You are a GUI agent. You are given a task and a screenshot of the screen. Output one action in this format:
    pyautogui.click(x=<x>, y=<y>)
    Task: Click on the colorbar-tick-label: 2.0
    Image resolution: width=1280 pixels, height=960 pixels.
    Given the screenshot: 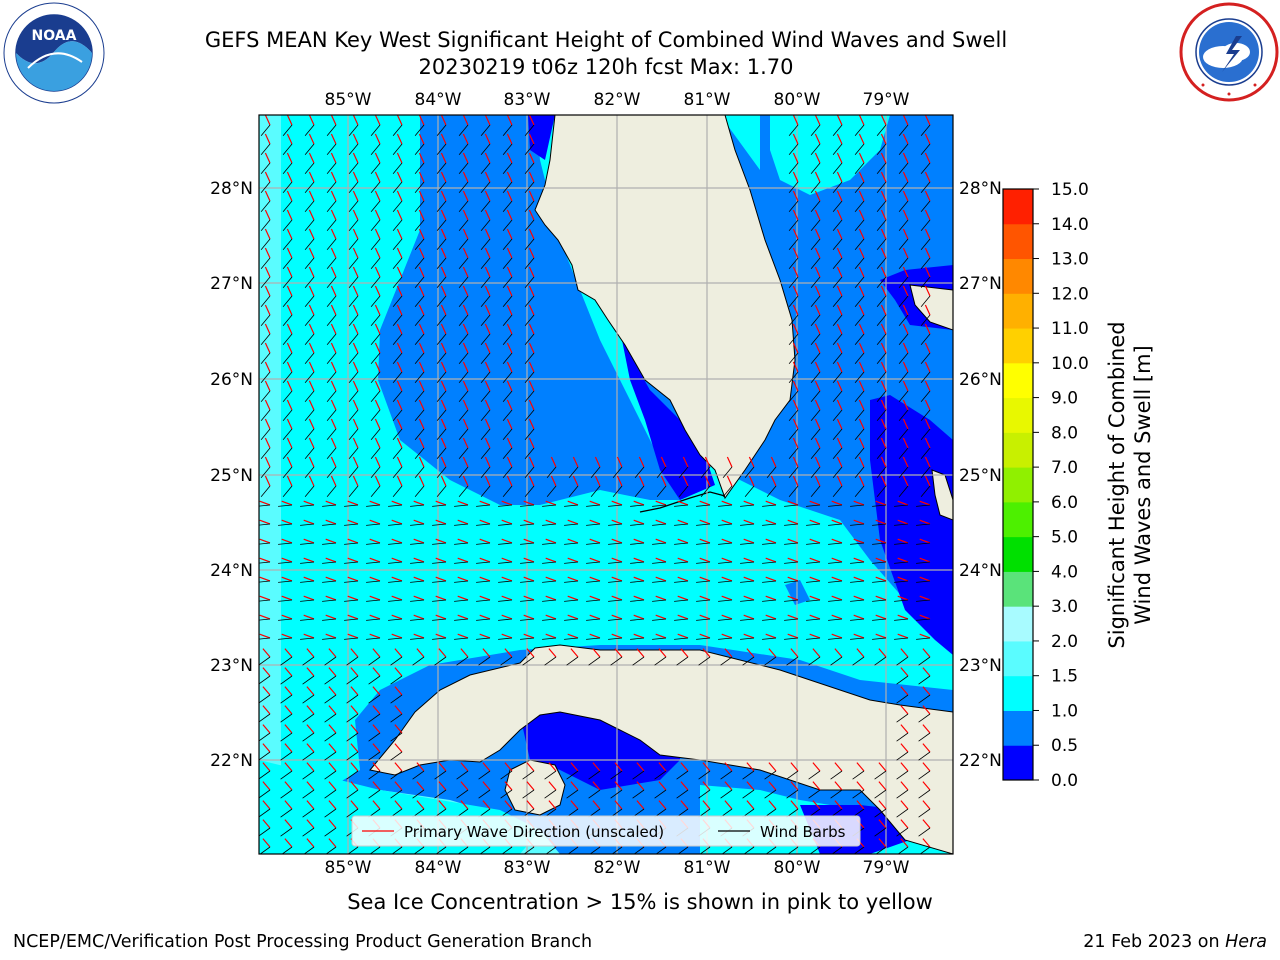 What is the action you would take?
    pyautogui.click(x=1064, y=642)
    